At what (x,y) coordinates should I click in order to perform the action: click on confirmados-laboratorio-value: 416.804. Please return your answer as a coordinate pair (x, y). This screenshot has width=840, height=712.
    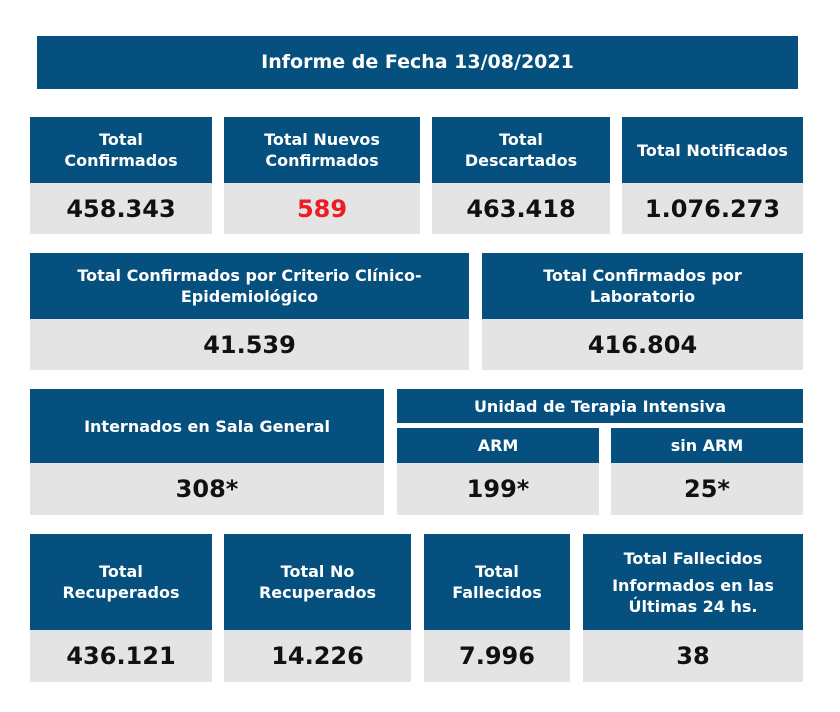
    Looking at the image, I should click on (642, 344).